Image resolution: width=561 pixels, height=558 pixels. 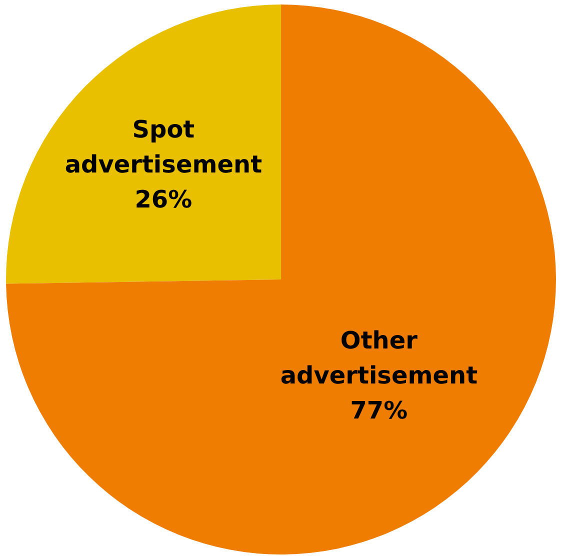 What do you see at coordinates (379, 358) in the screenshot?
I see `slice-label: Other advertisement` at bounding box center [379, 358].